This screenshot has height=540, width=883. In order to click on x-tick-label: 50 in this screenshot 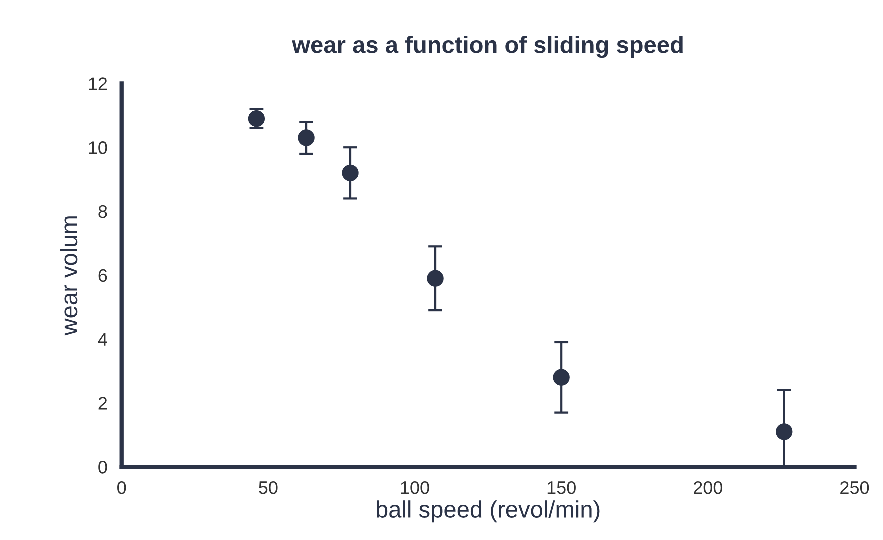, I will do `click(268, 487)`.